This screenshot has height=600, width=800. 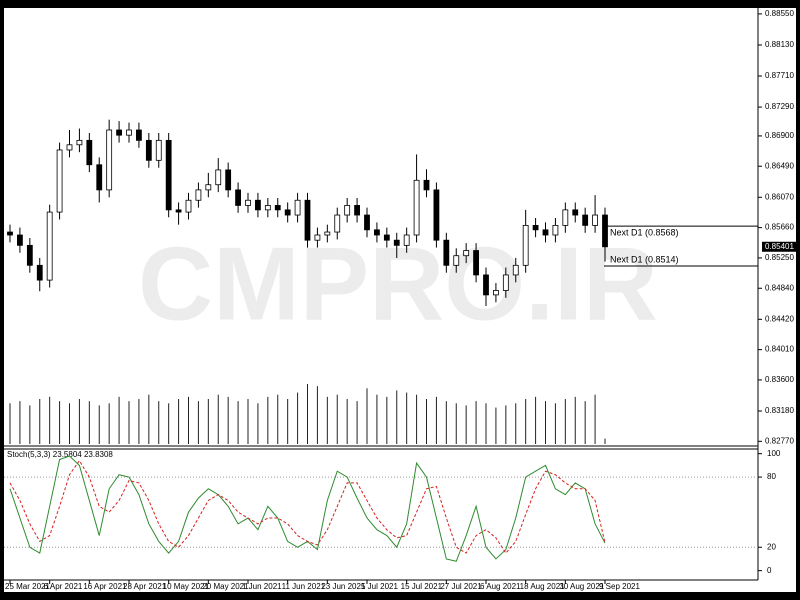 What do you see at coordinates (644, 259) in the screenshot?
I see `projection-label: Next D1 (0.8514)` at bounding box center [644, 259].